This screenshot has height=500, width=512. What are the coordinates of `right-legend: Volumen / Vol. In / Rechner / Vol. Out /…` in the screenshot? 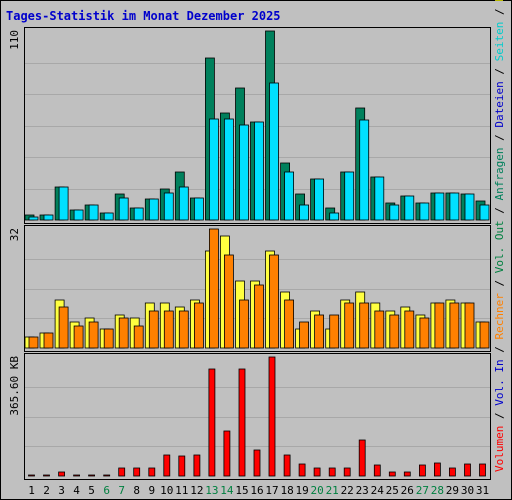 It's located at (499, 236).